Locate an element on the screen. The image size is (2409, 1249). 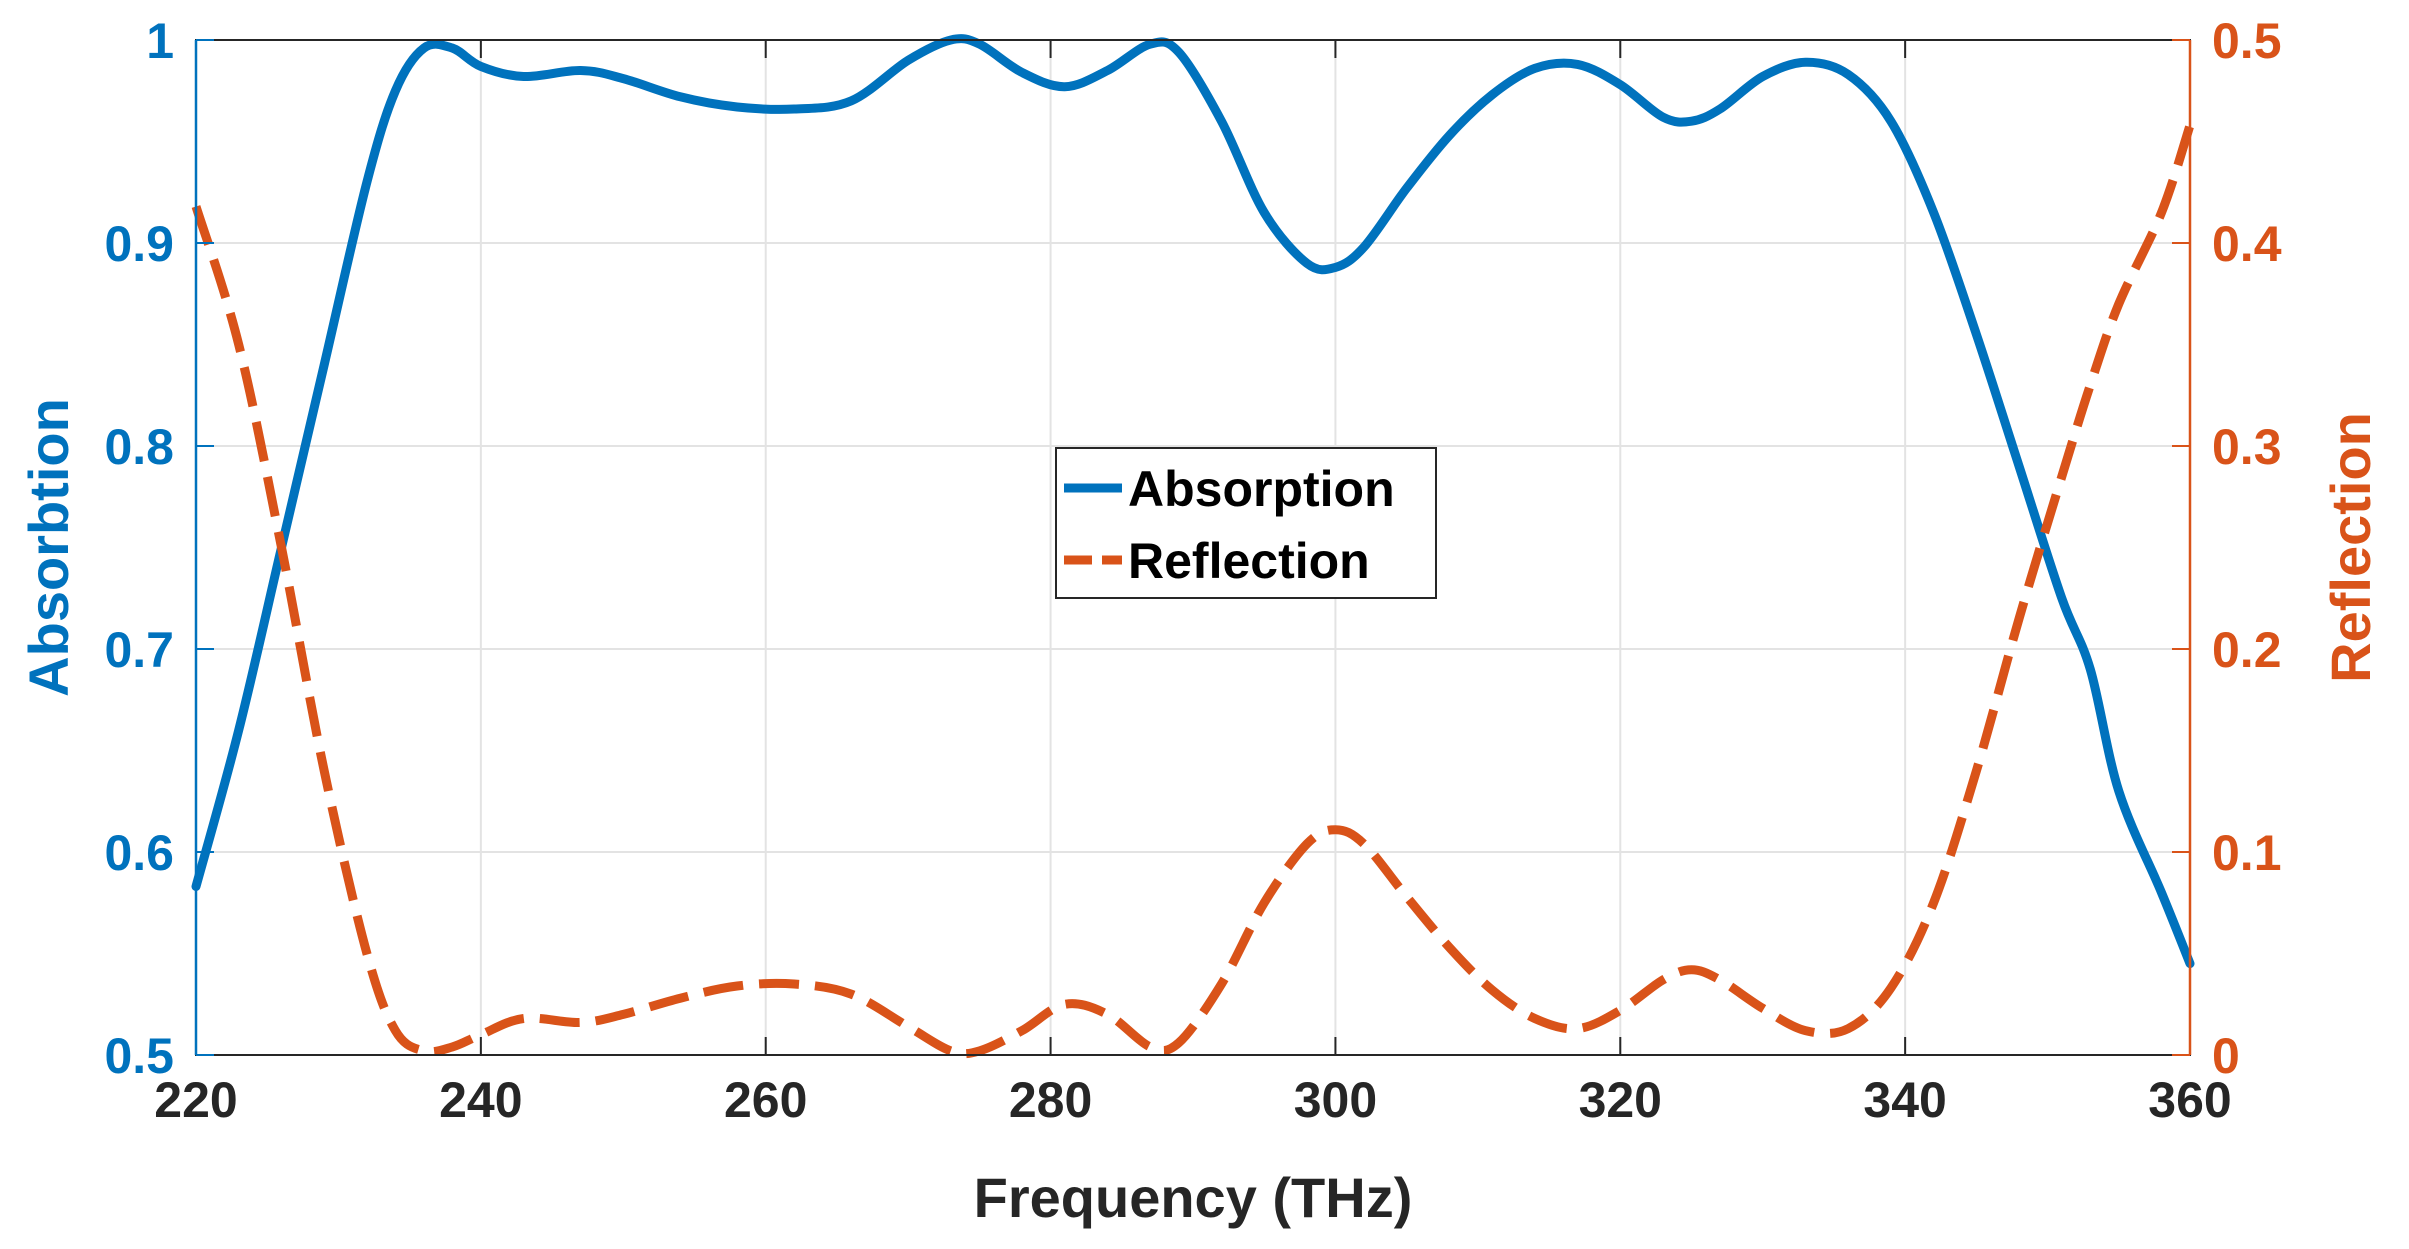
y-left-tick-label: 0.9 is located at coordinates (139, 244).